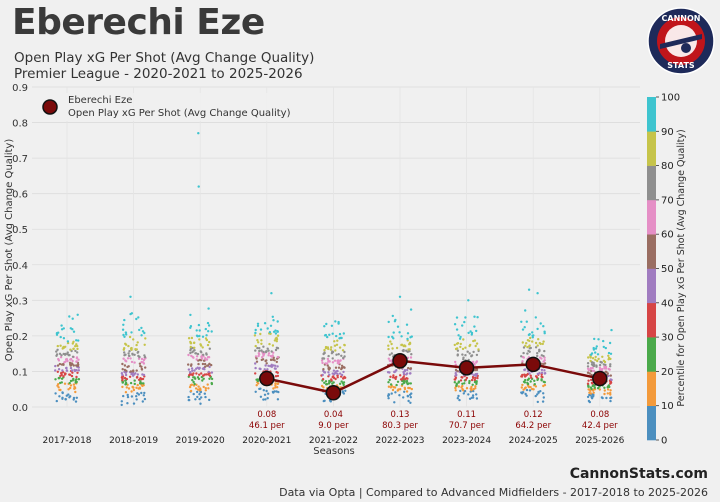 The width and height of the screenshot is (720, 502). What do you see at coordinates (333, 393) in the screenshot?
I see `player-point` at bounding box center [333, 393].